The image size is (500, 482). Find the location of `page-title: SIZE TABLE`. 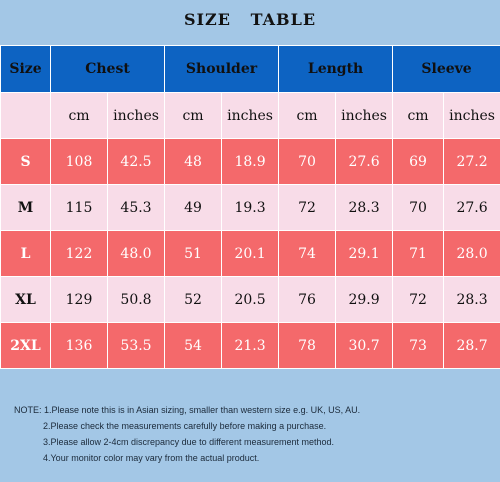

page-title: SIZE TABLE is located at coordinates (250, 19).